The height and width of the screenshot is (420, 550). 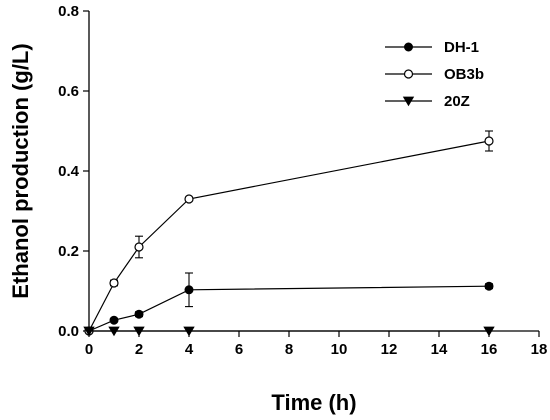 I want to click on legend: DH-1 OB3b 20Z, so click(x=434, y=74).